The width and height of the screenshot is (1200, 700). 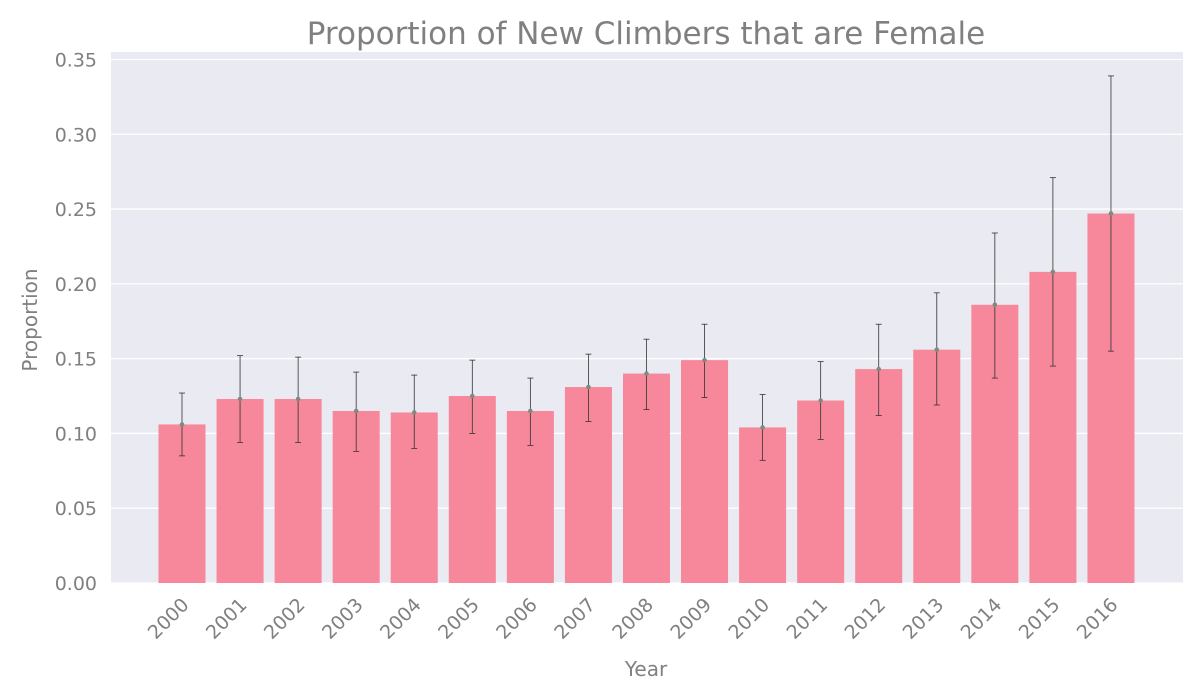 I want to click on y-tick-label: 0.20, so click(x=76, y=285).